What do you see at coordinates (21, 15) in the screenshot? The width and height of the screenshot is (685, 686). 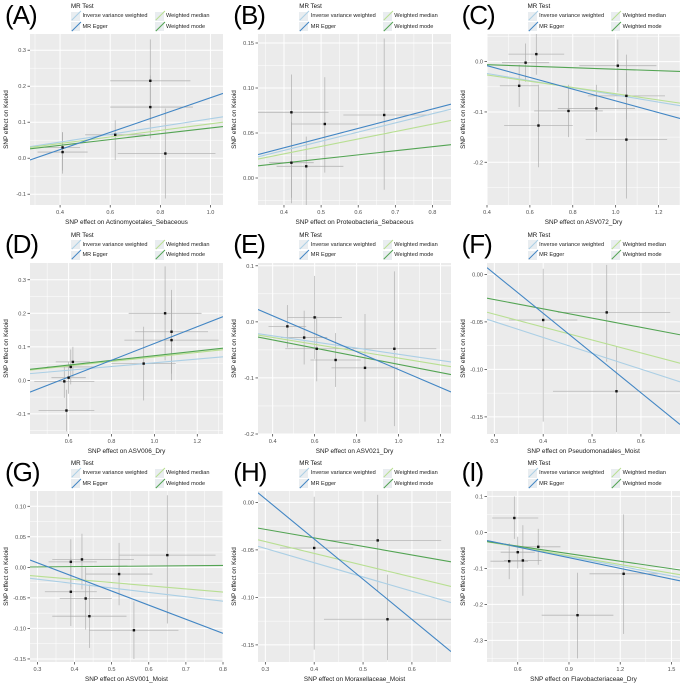 I see `panel-label: (A)` at bounding box center [21, 15].